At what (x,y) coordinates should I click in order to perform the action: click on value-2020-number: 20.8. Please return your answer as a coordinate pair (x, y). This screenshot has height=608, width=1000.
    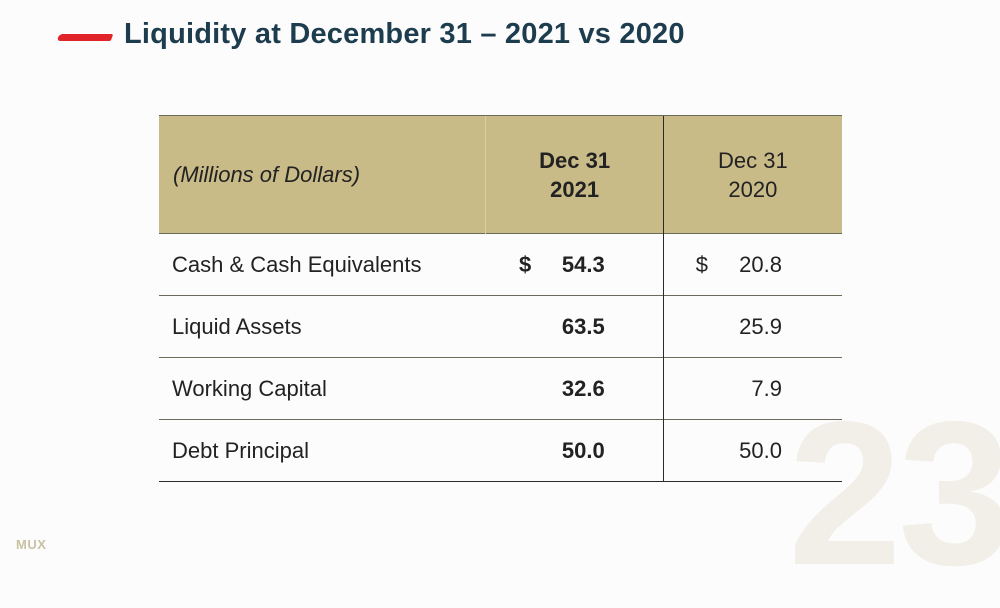
    Looking at the image, I should click on (760, 264).